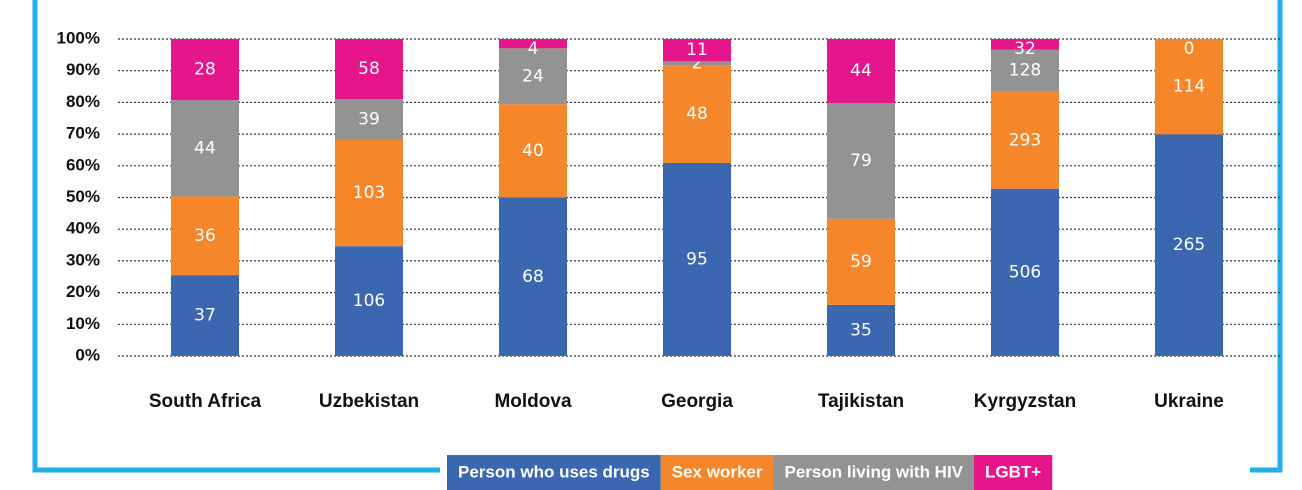  I want to click on value-label: 506, so click(1025, 272).